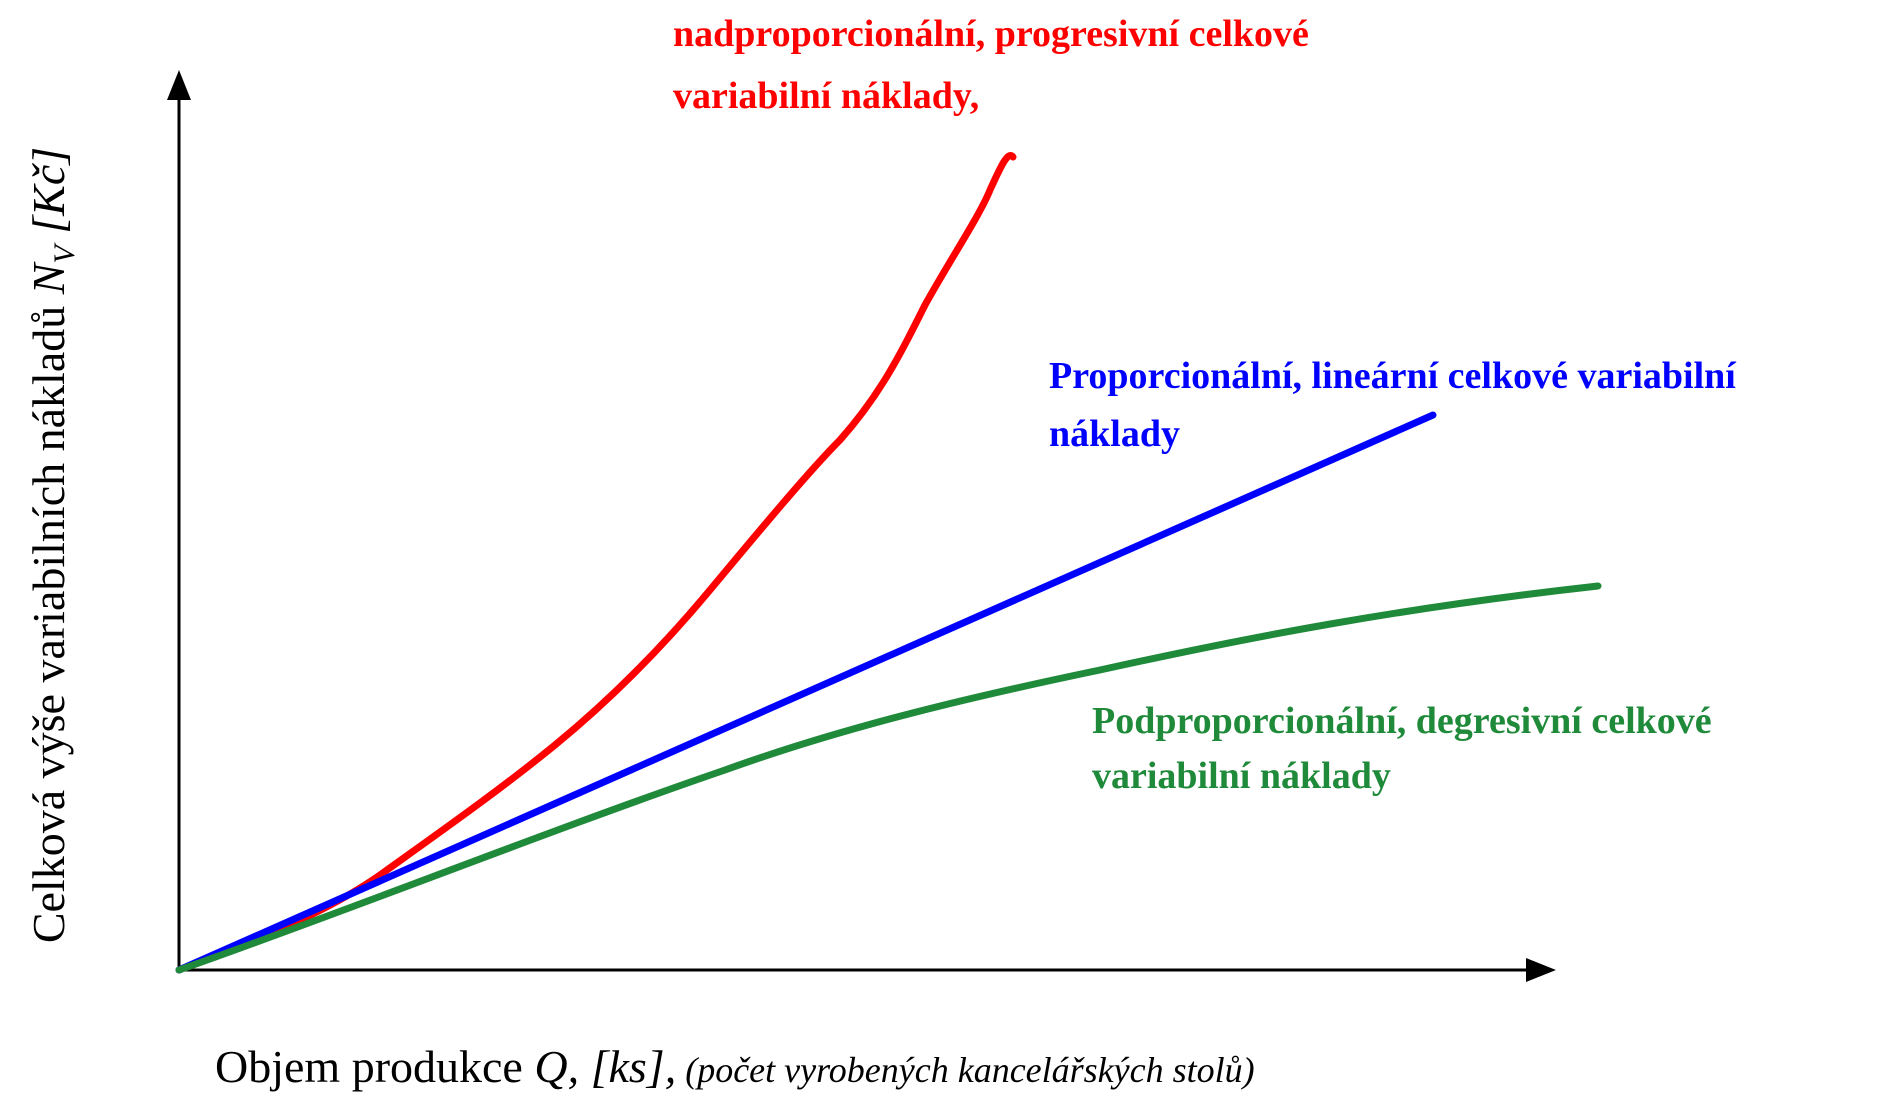 The height and width of the screenshot is (1096, 1892). What do you see at coordinates (965, 1070) in the screenshot?
I see `x-label-note: (počet vyrobených kancelářských stolů)` at bounding box center [965, 1070].